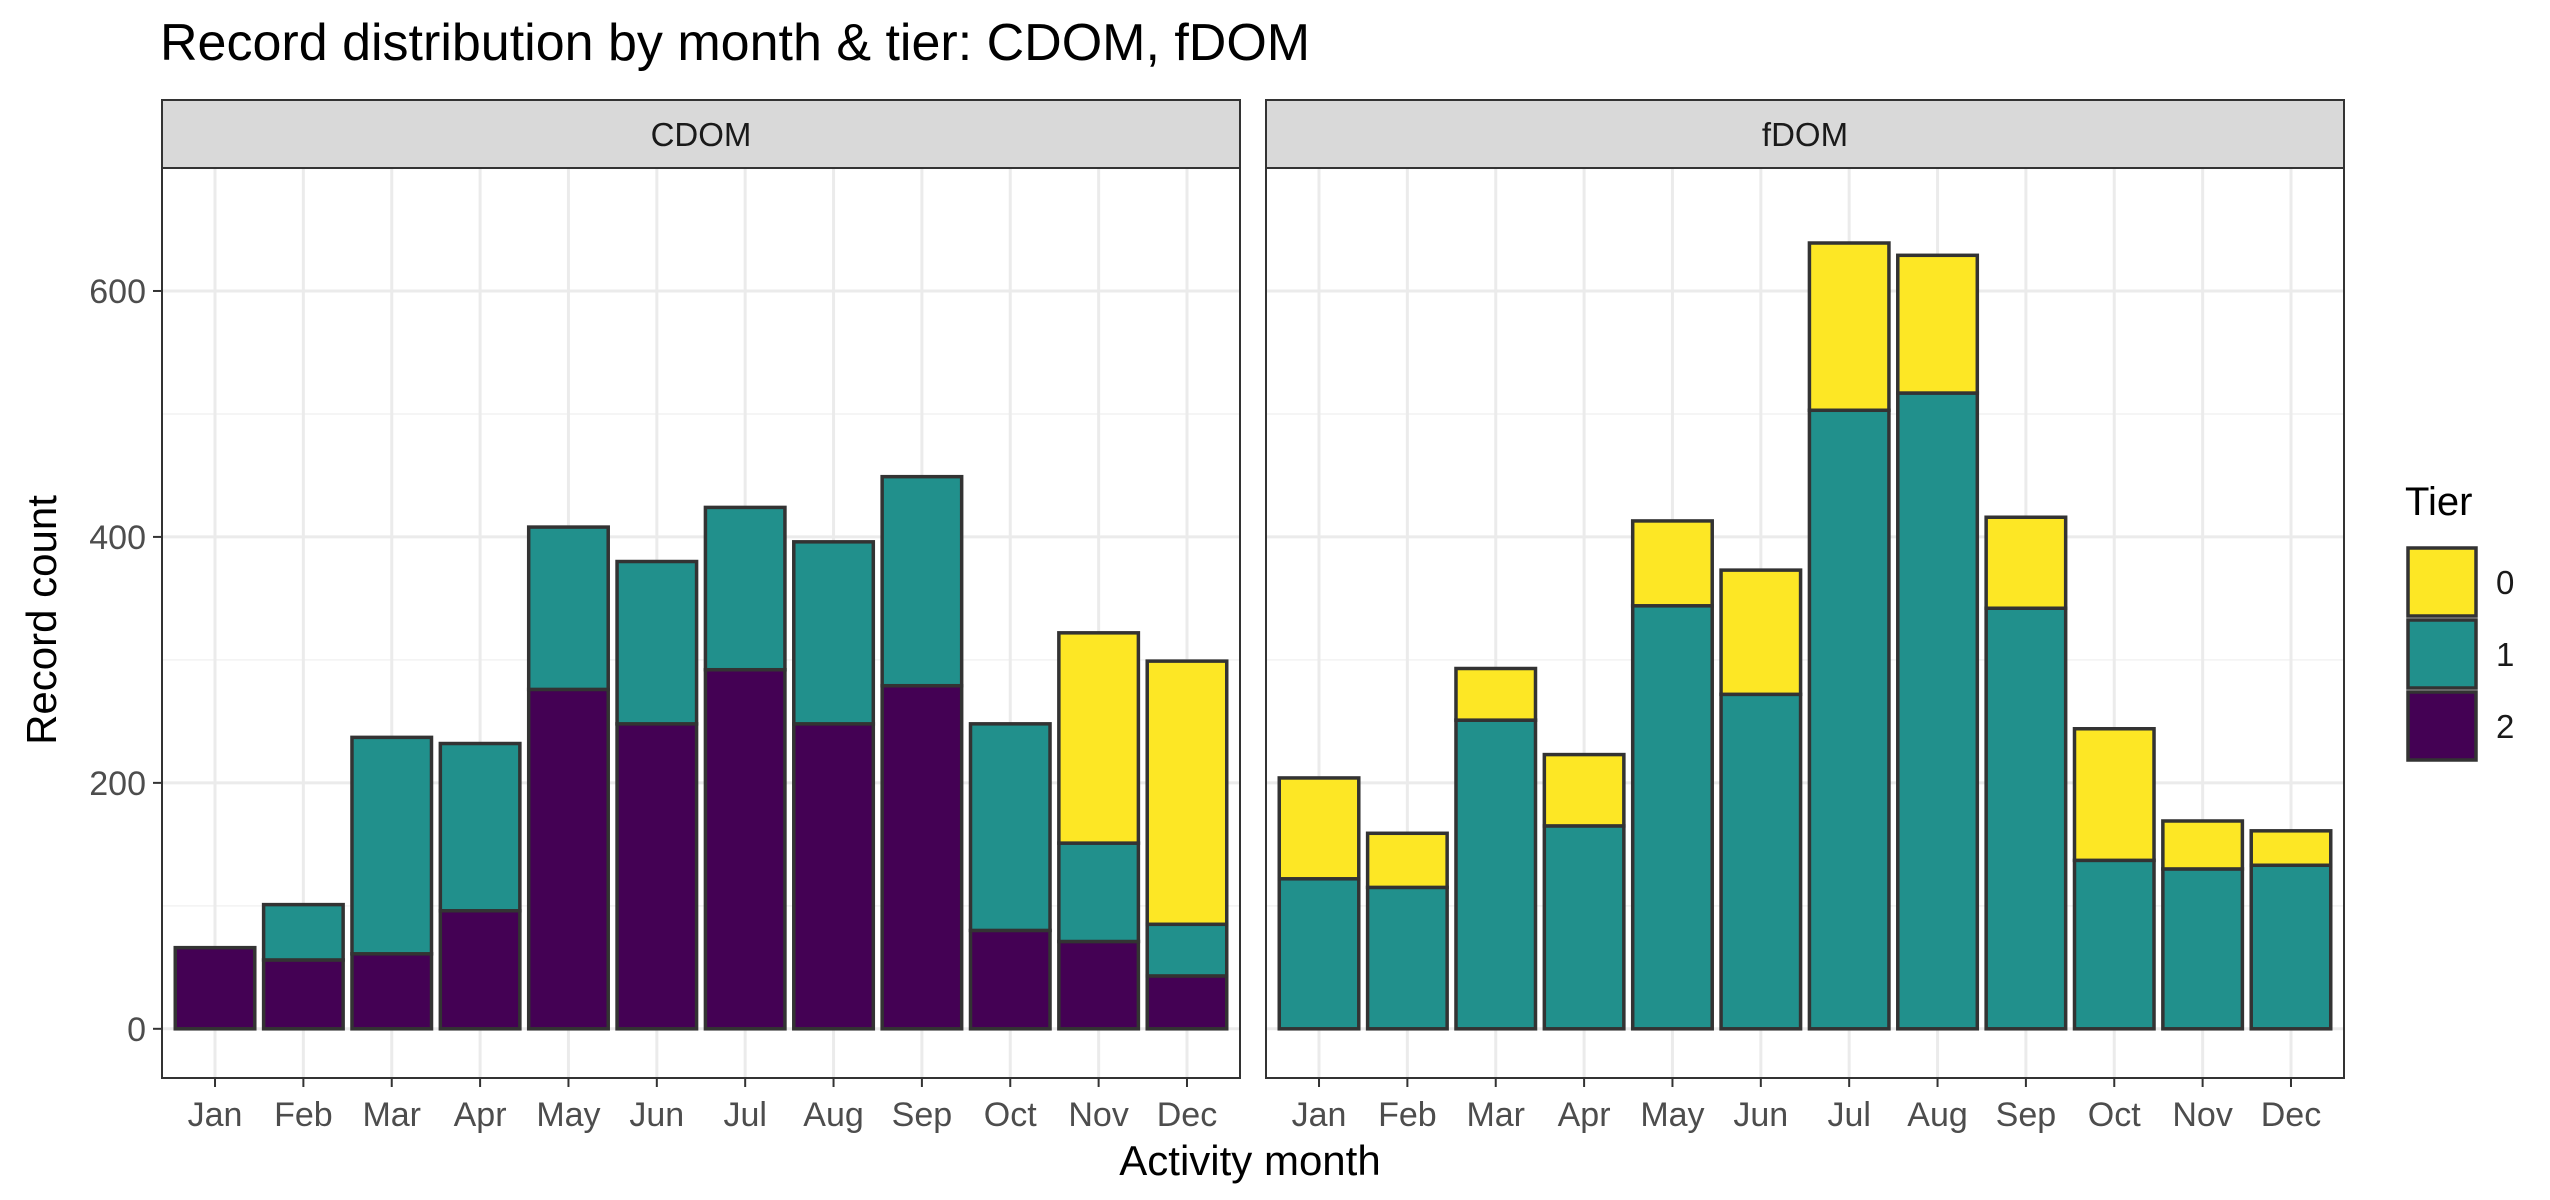  I want to click on y-axis-title: Record count, so click(41, 620).